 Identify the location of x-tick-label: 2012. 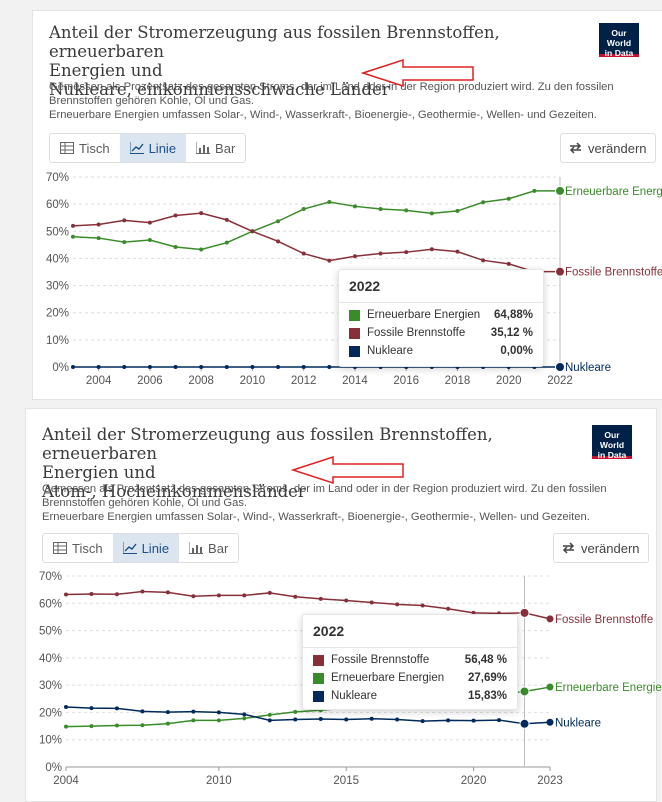
(304, 381).